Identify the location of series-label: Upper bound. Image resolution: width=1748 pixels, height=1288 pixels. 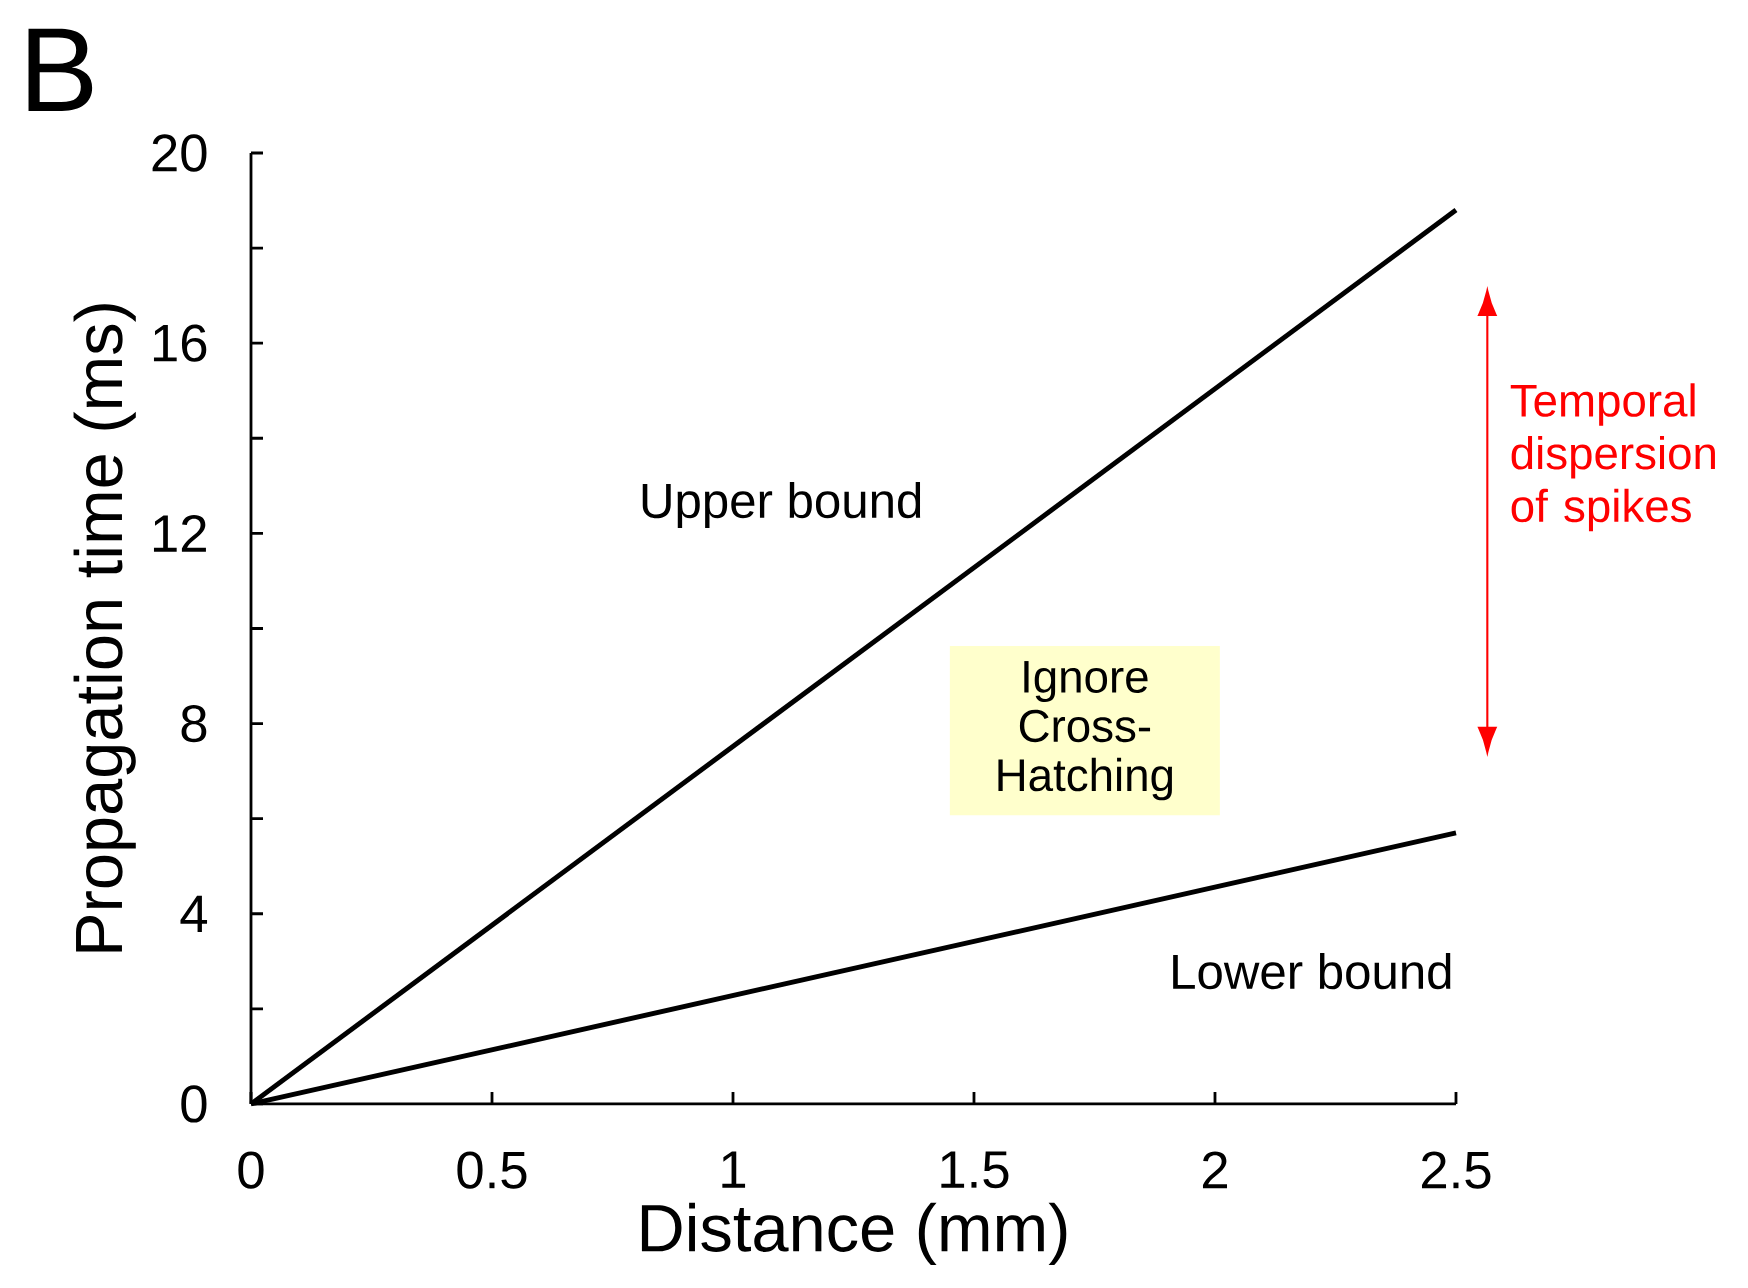
(781, 505).